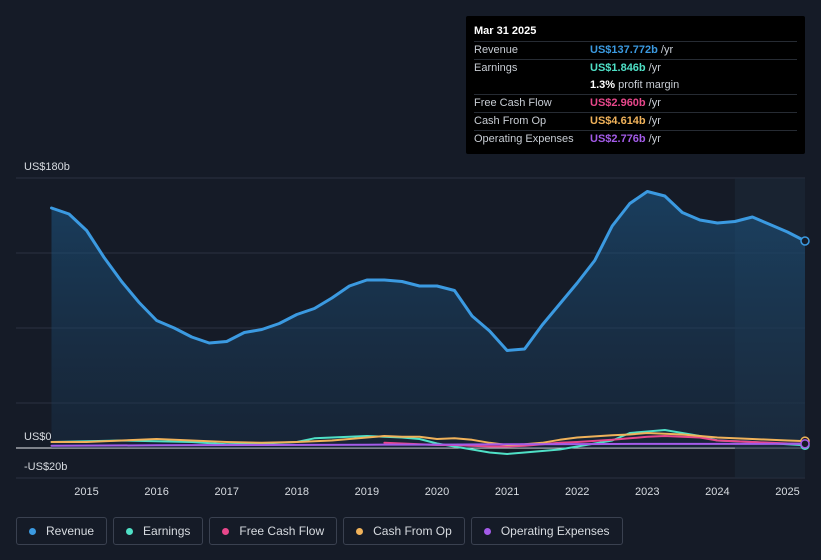 The image size is (821, 560). What do you see at coordinates (496, 68) in the screenshot?
I see `tooltip-label: Earnings` at bounding box center [496, 68].